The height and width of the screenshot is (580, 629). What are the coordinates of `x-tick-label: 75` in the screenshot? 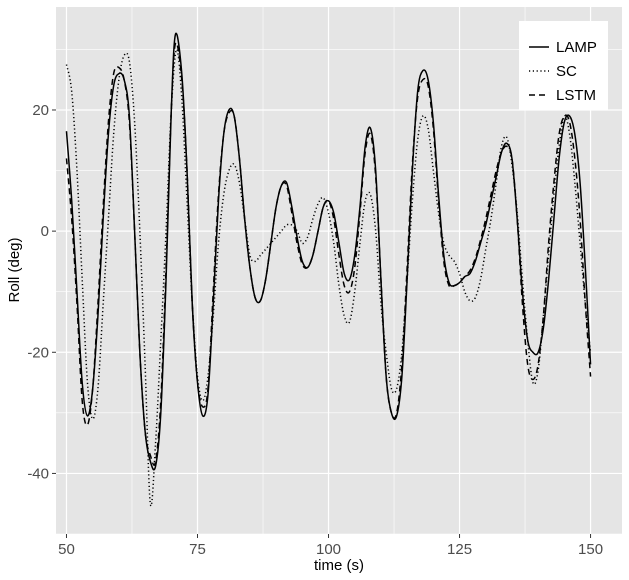 It's located at (197, 549).